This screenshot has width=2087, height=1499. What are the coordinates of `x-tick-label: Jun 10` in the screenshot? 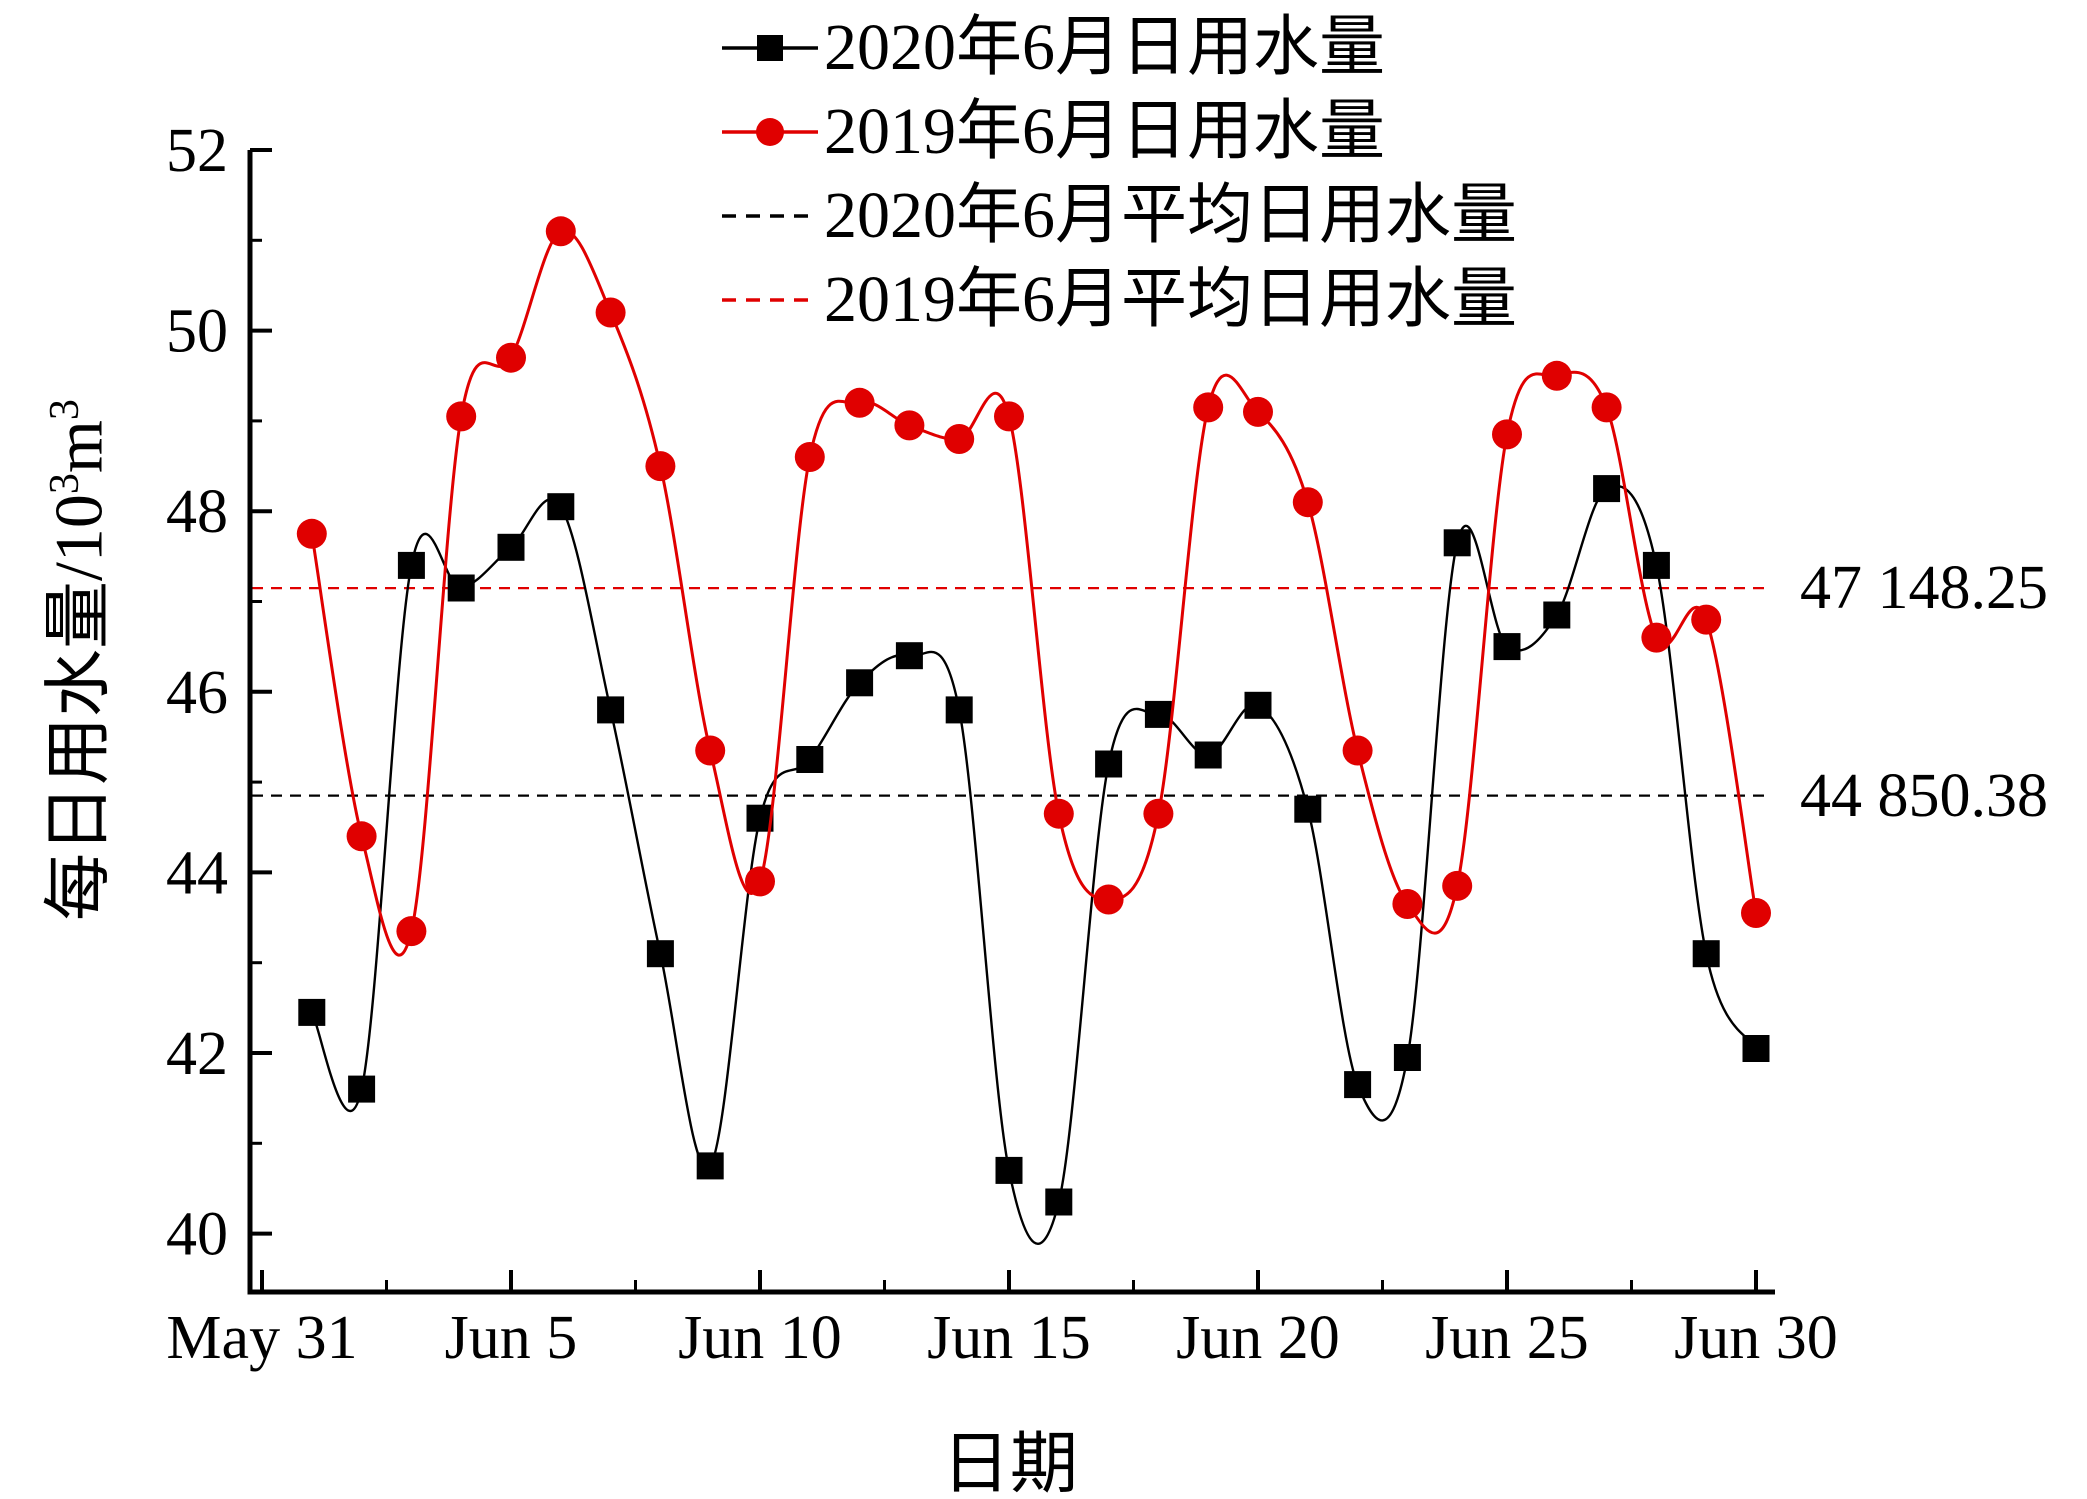 It's located at (760, 1338).